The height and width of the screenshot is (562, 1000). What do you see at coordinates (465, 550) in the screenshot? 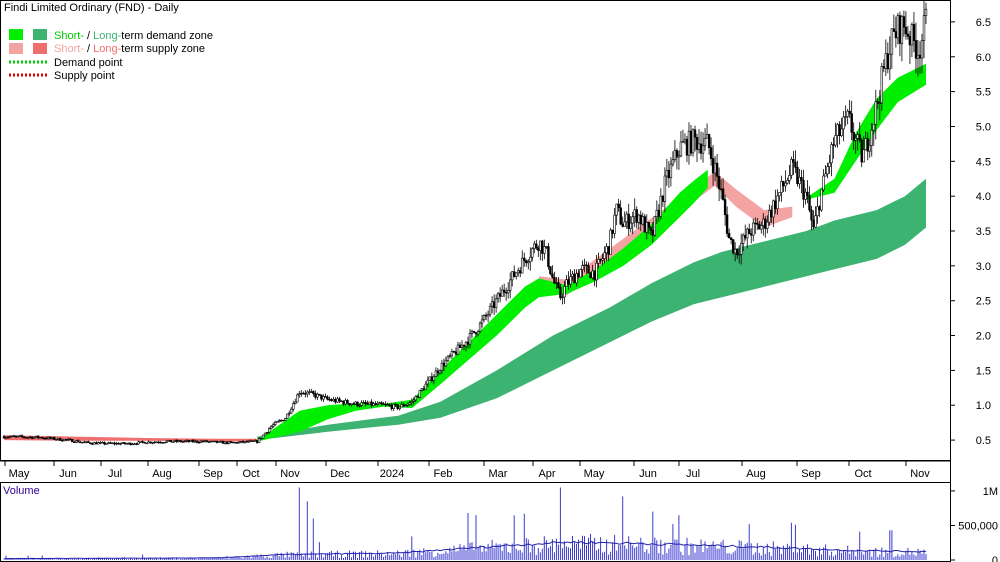
I see `volume-average-path` at bounding box center [465, 550].